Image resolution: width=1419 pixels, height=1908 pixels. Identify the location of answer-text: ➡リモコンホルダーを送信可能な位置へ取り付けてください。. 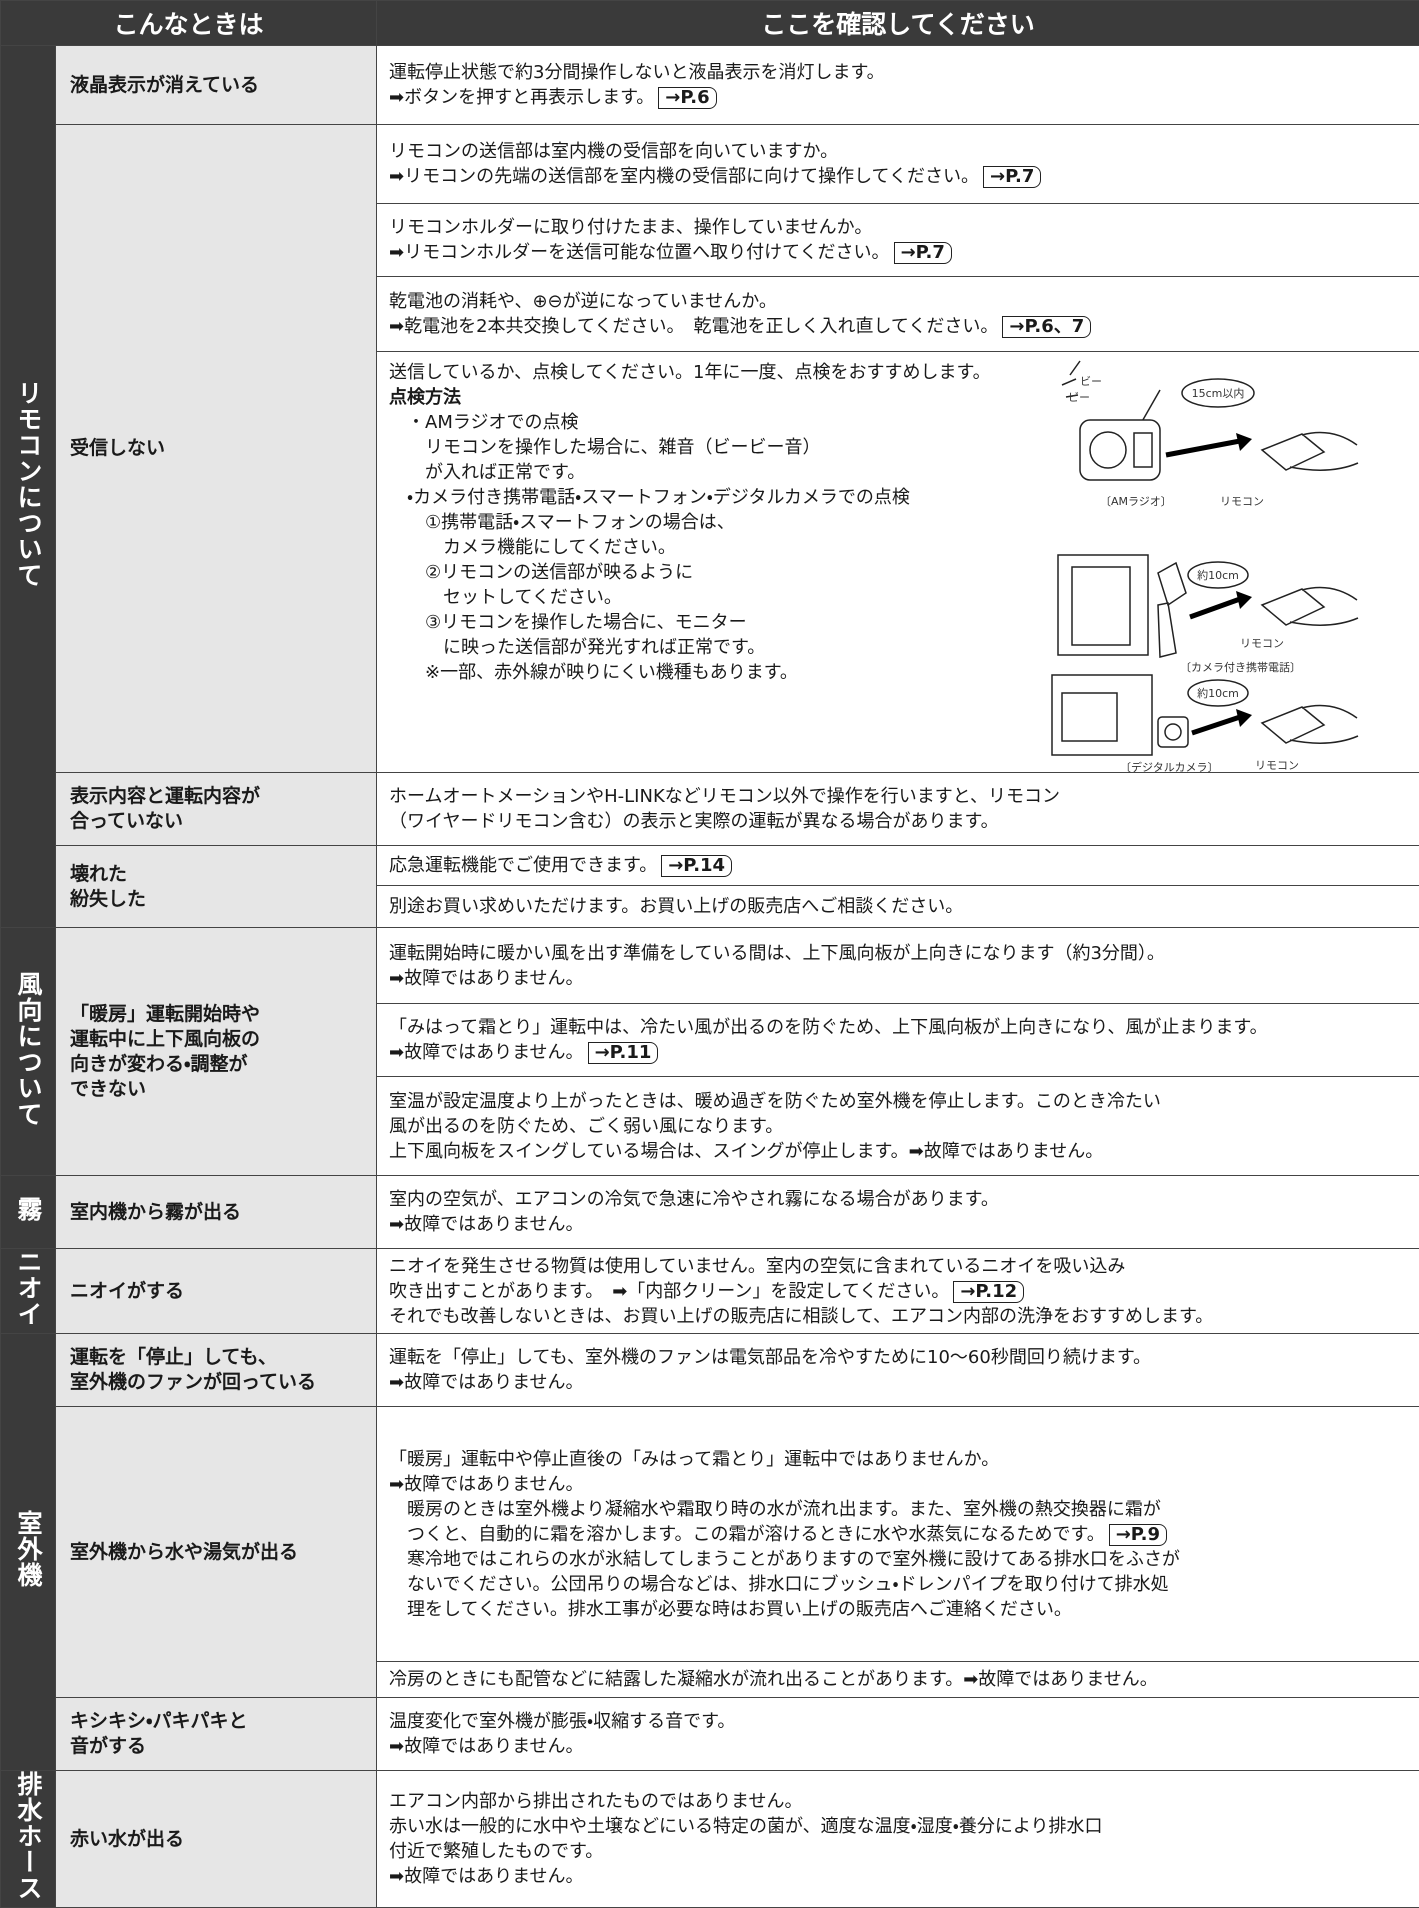
(639, 252).